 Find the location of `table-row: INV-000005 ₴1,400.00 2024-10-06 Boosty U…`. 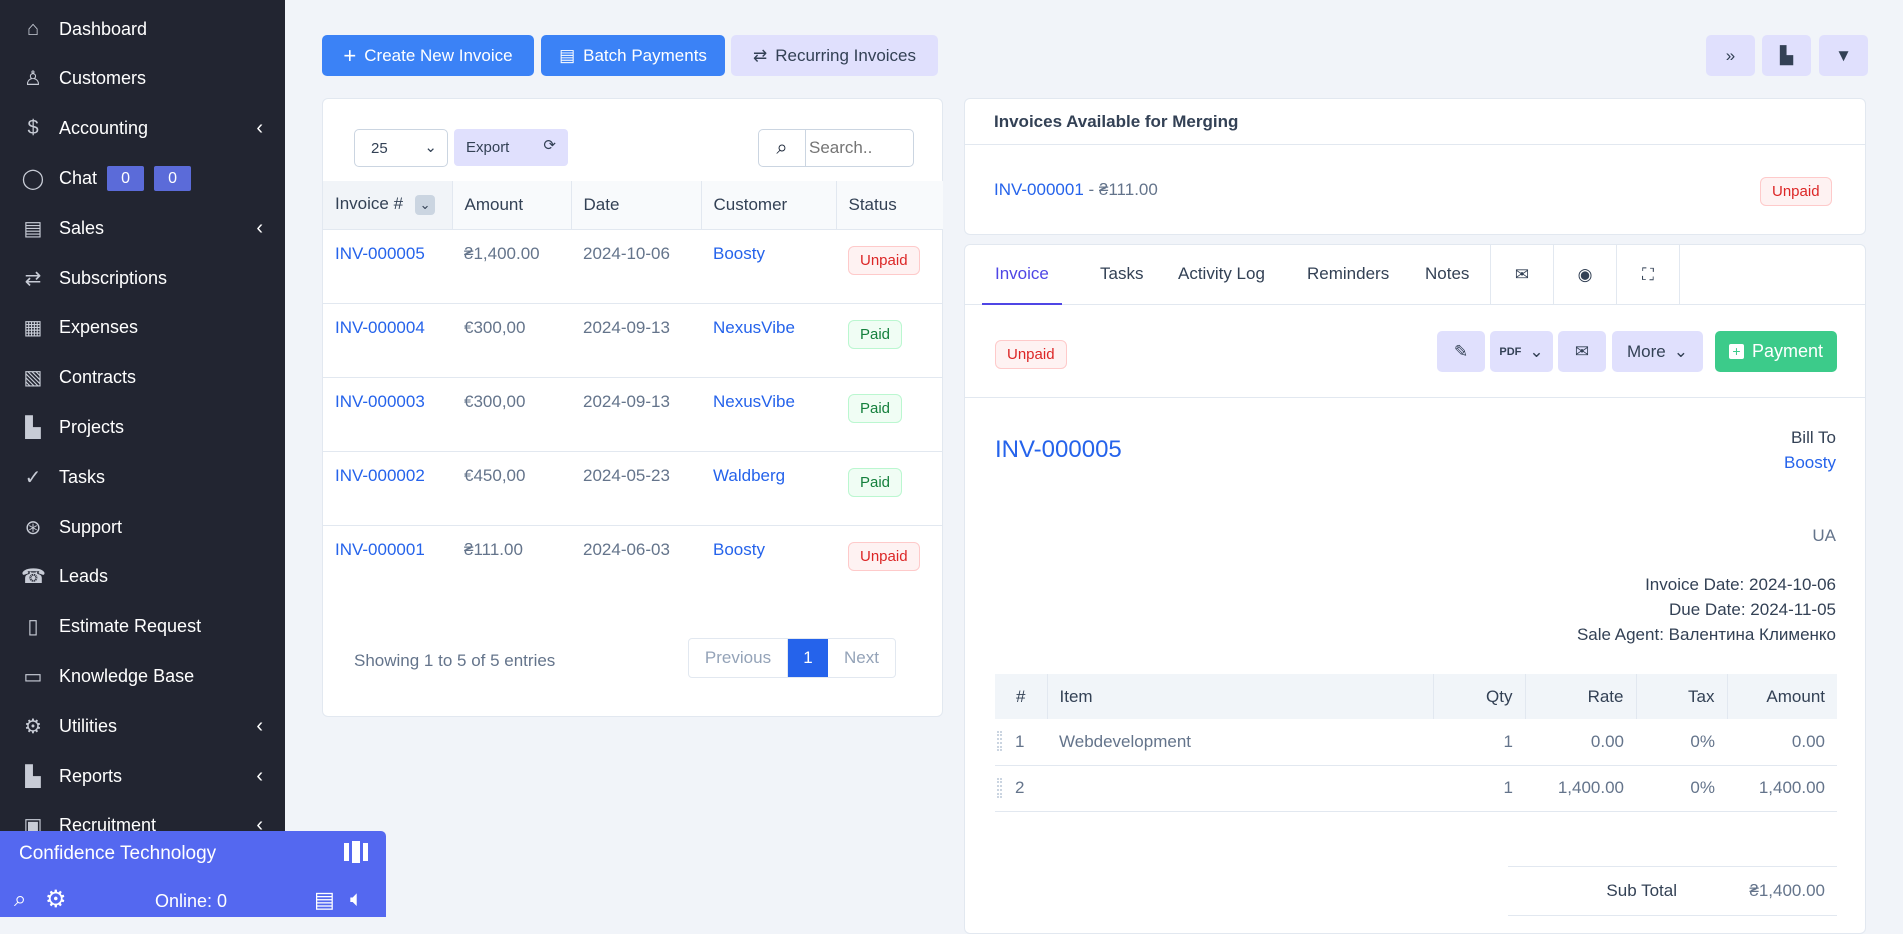

table-row: INV-000005 ₴1,400.00 2024-10-06 Boosty U… is located at coordinates (633, 265).